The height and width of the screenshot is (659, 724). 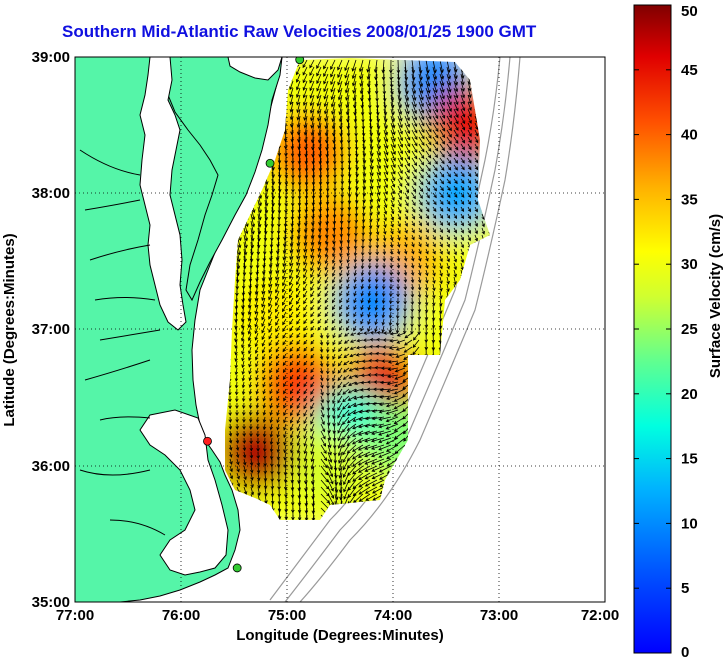 What do you see at coordinates (255, 69) in the screenshot?
I see `delaware-bay` at bounding box center [255, 69].